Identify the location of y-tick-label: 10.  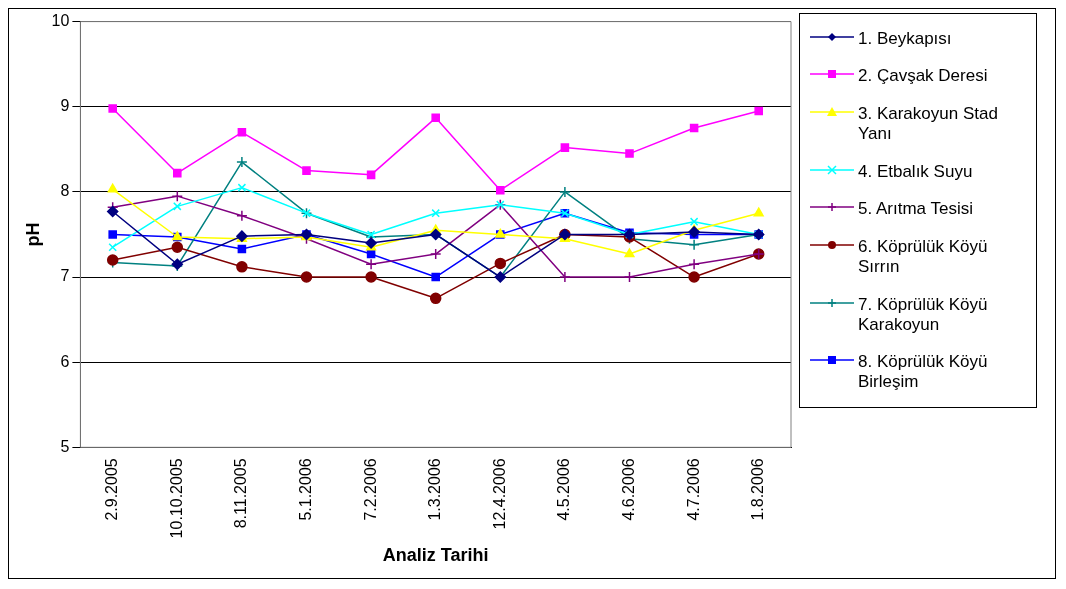
(60, 21).